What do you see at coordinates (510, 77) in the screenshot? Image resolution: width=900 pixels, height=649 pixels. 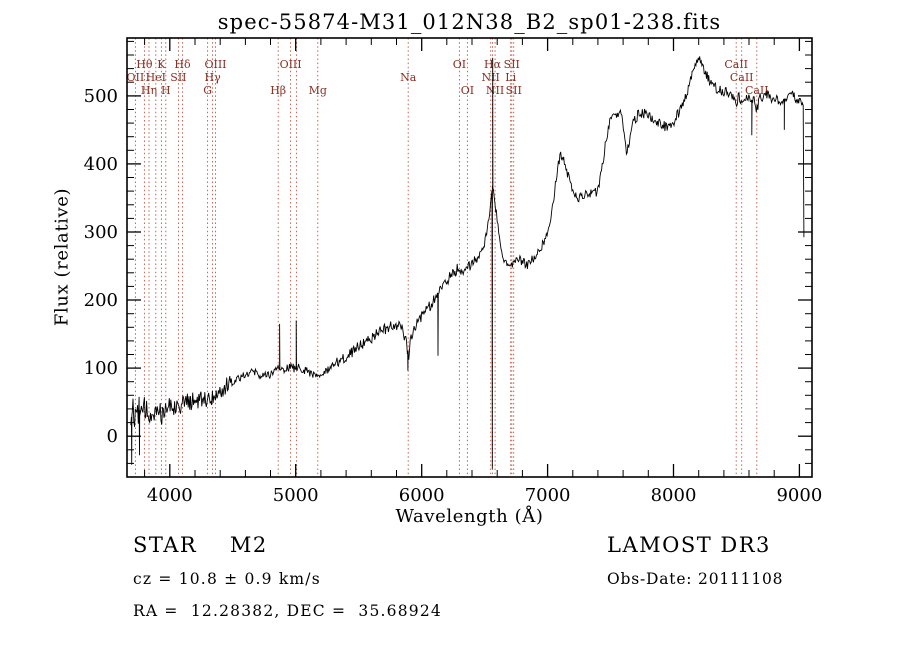 I see `spectral-line-label: Li` at bounding box center [510, 77].